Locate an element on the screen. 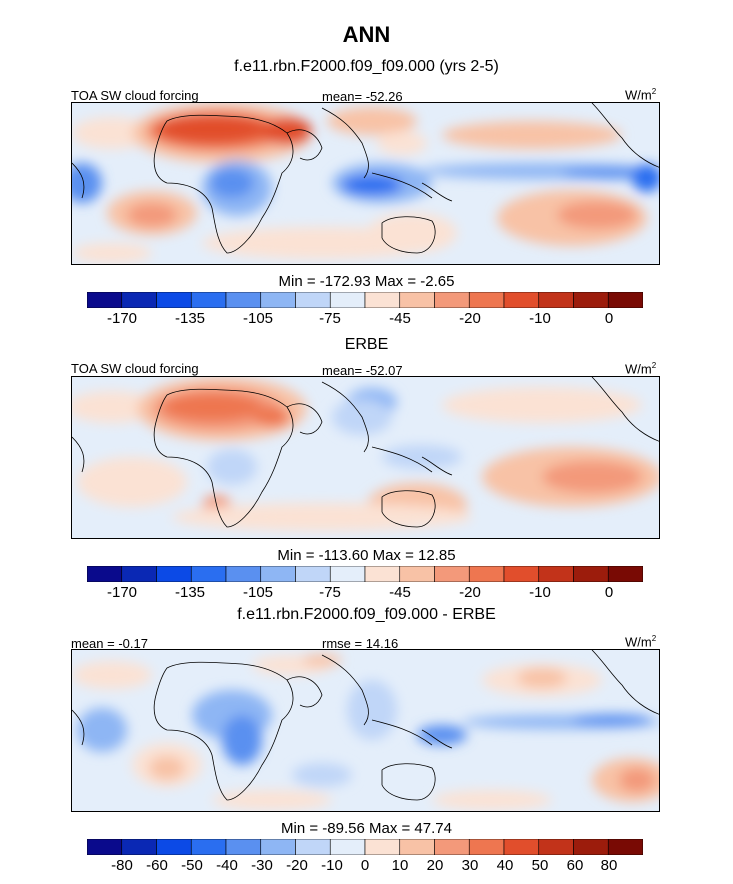 This screenshot has height=884, width=733. panel-2-units: W/m2 is located at coordinates (641, 369).